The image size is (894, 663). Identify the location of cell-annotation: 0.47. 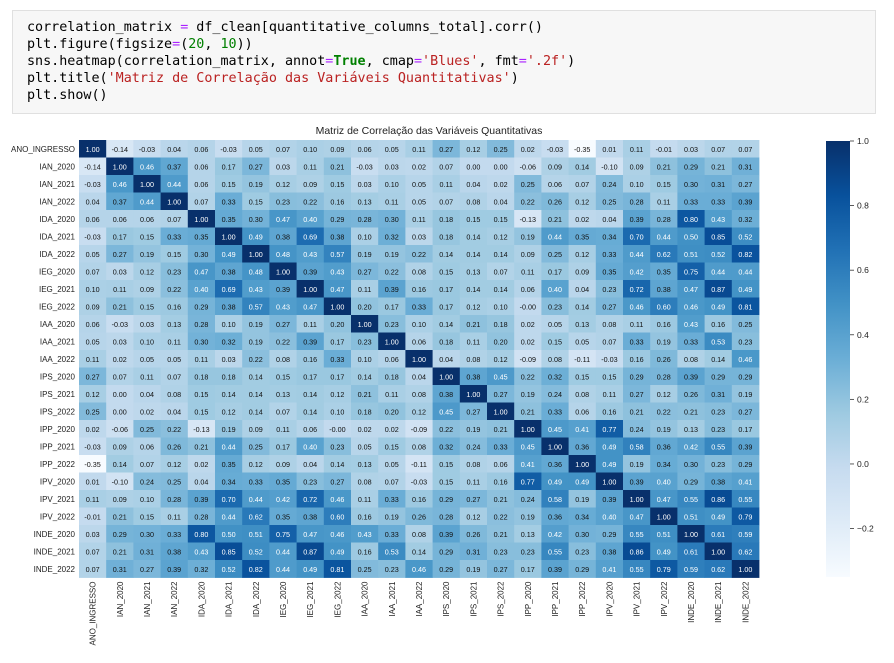
(337, 289).